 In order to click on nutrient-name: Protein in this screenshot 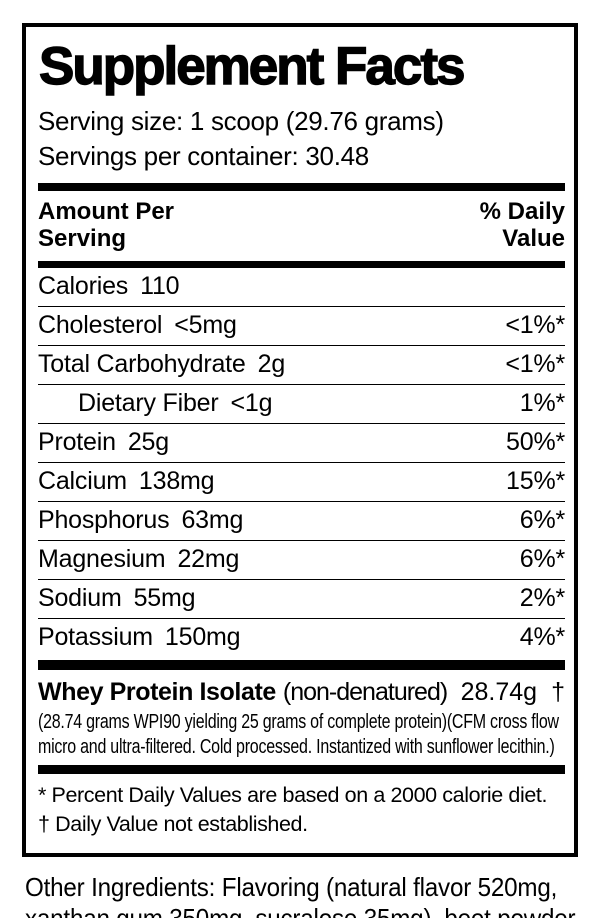, I will do `click(77, 442)`.